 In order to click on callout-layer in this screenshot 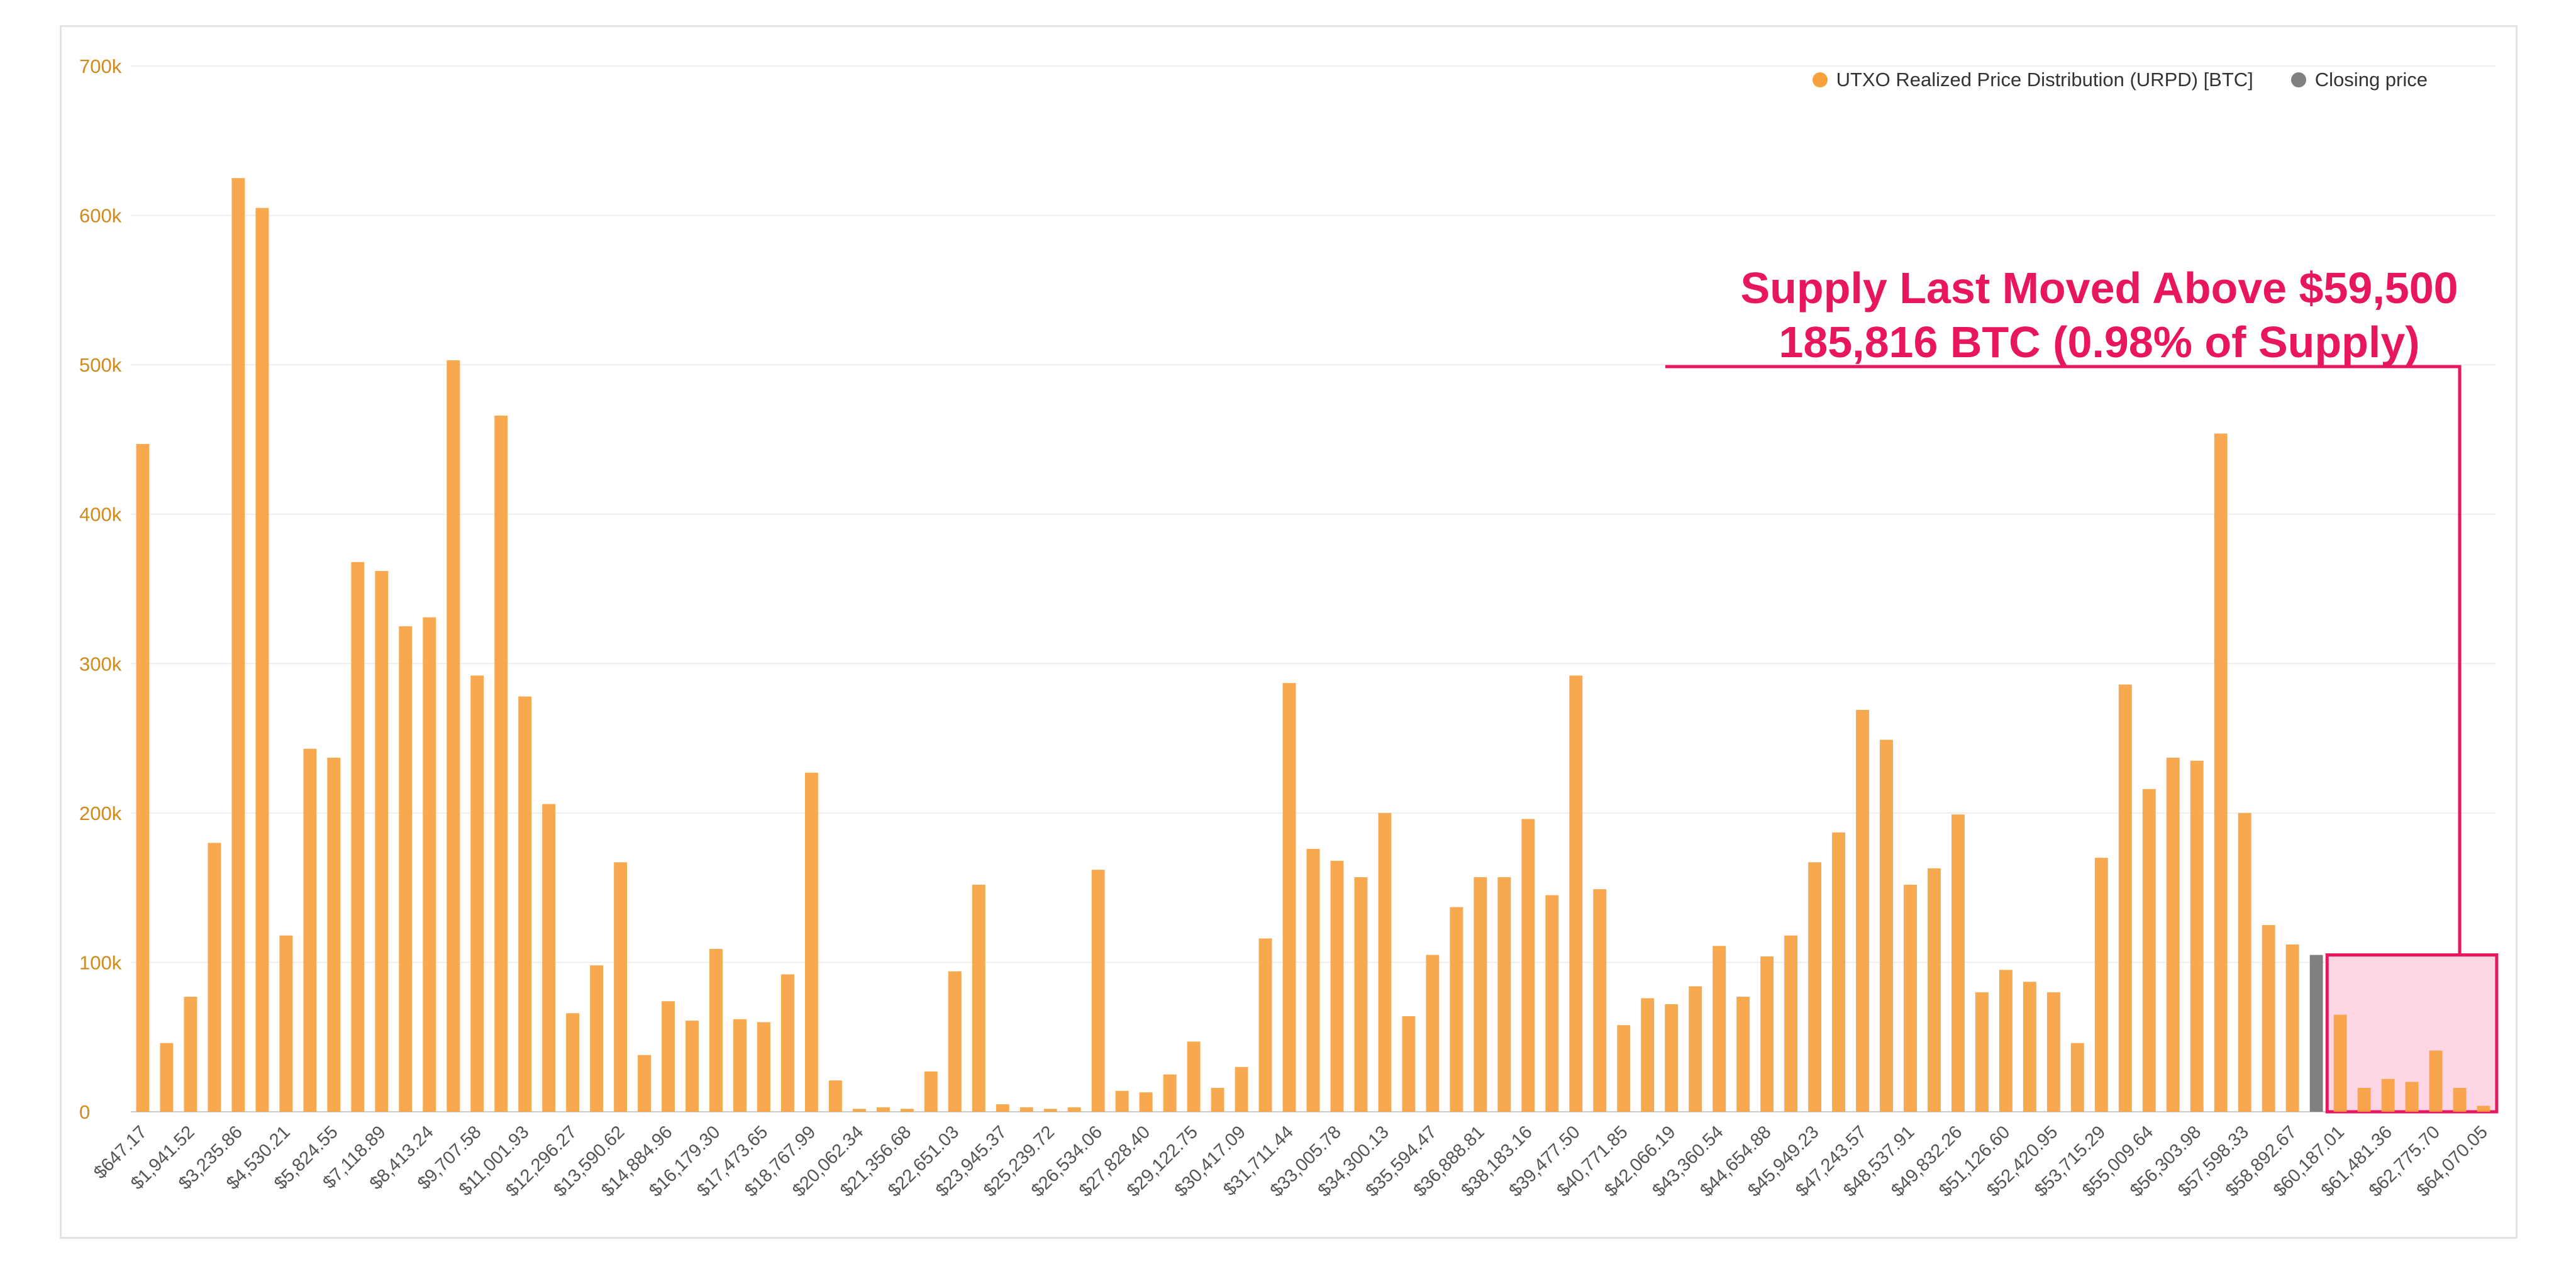, I will do `click(2063, 660)`.